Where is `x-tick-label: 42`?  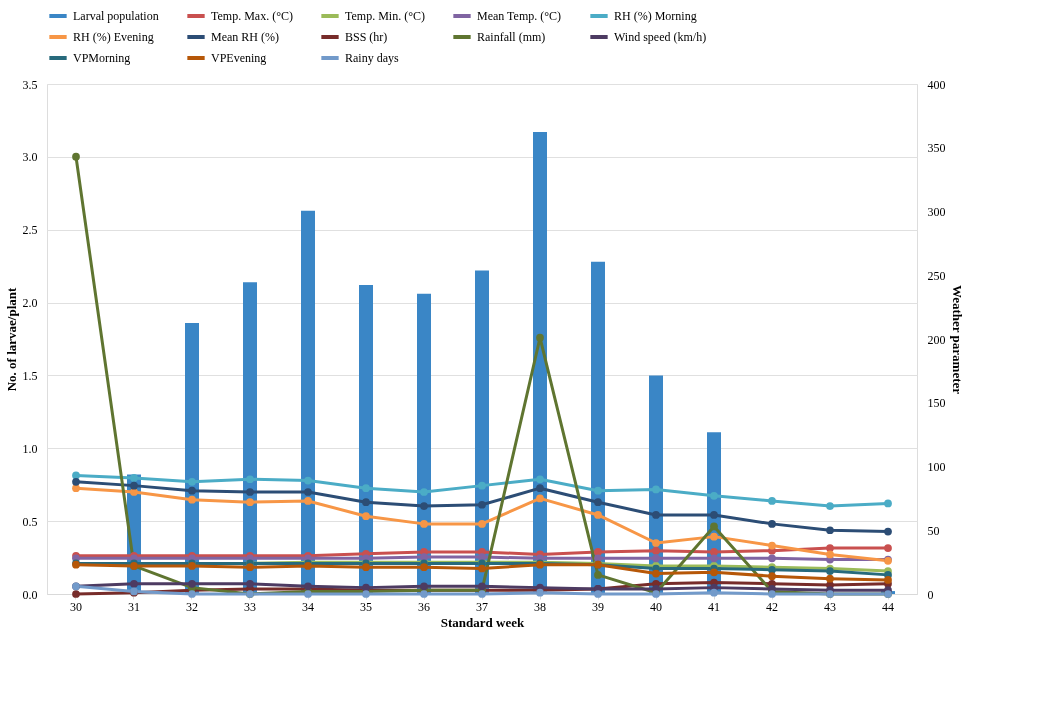 x-tick-label: 42 is located at coordinates (772, 606).